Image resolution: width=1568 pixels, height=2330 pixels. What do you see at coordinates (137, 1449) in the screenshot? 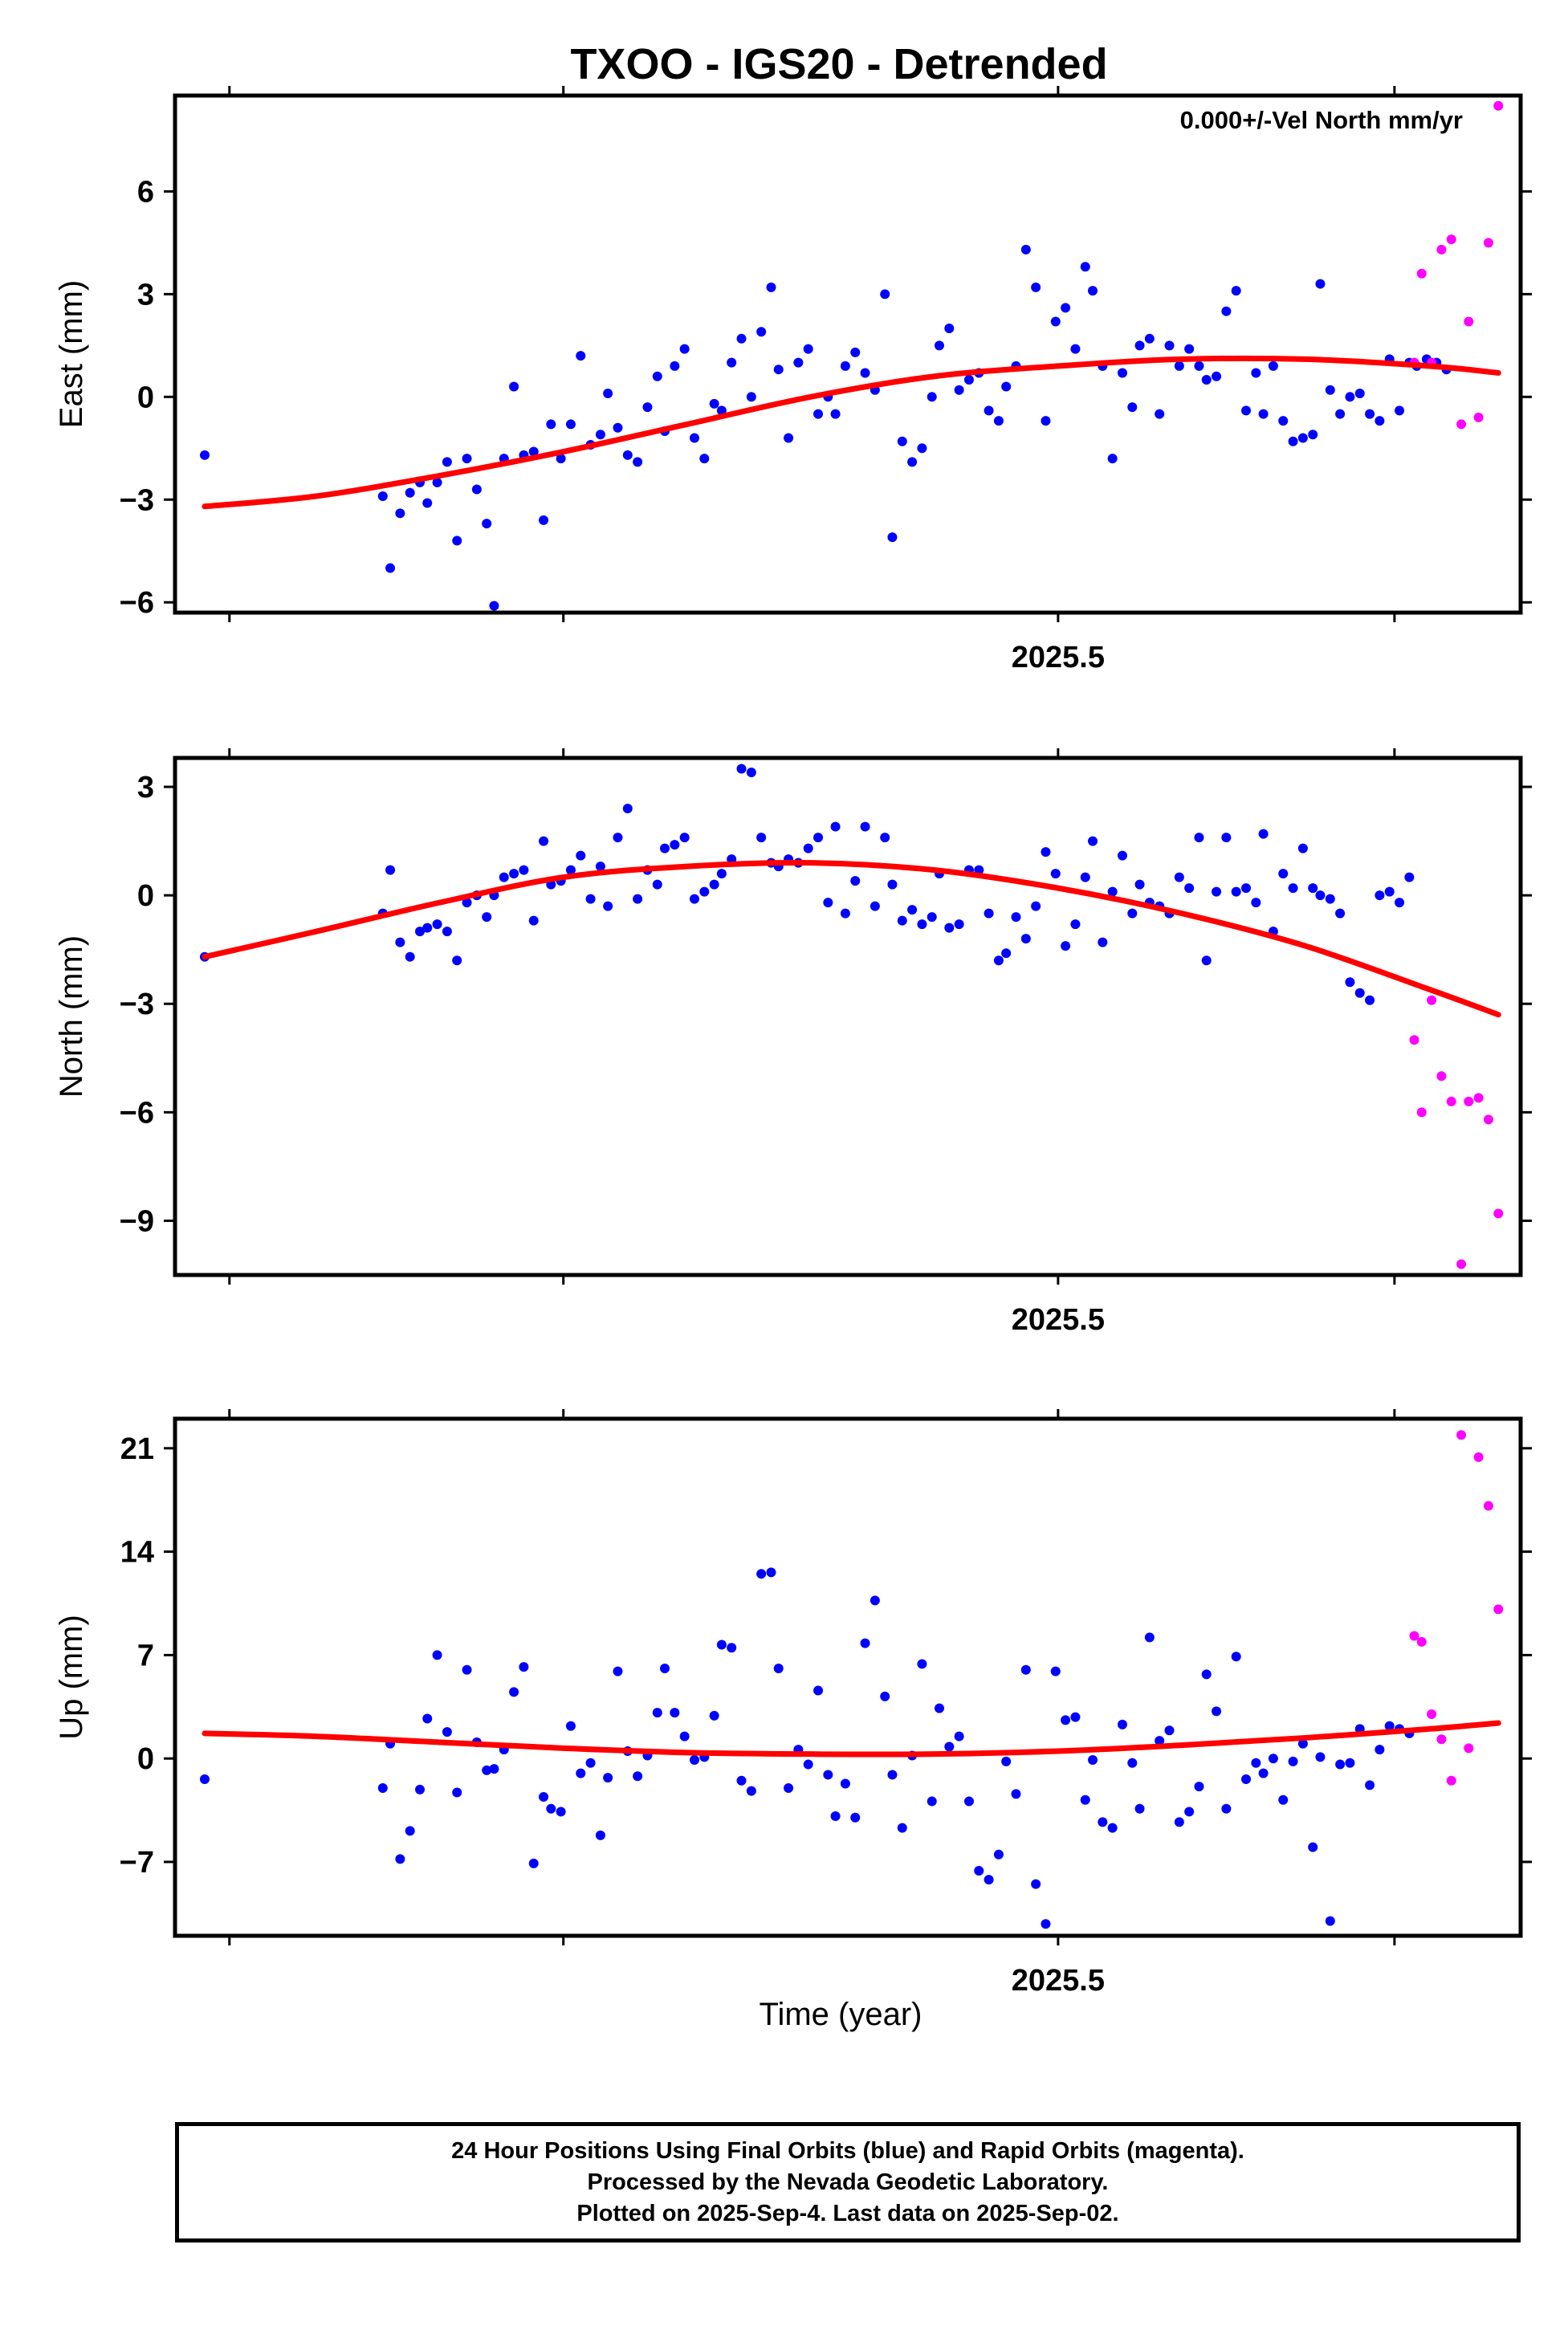
I see `y-tick-label: 21` at bounding box center [137, 1449].